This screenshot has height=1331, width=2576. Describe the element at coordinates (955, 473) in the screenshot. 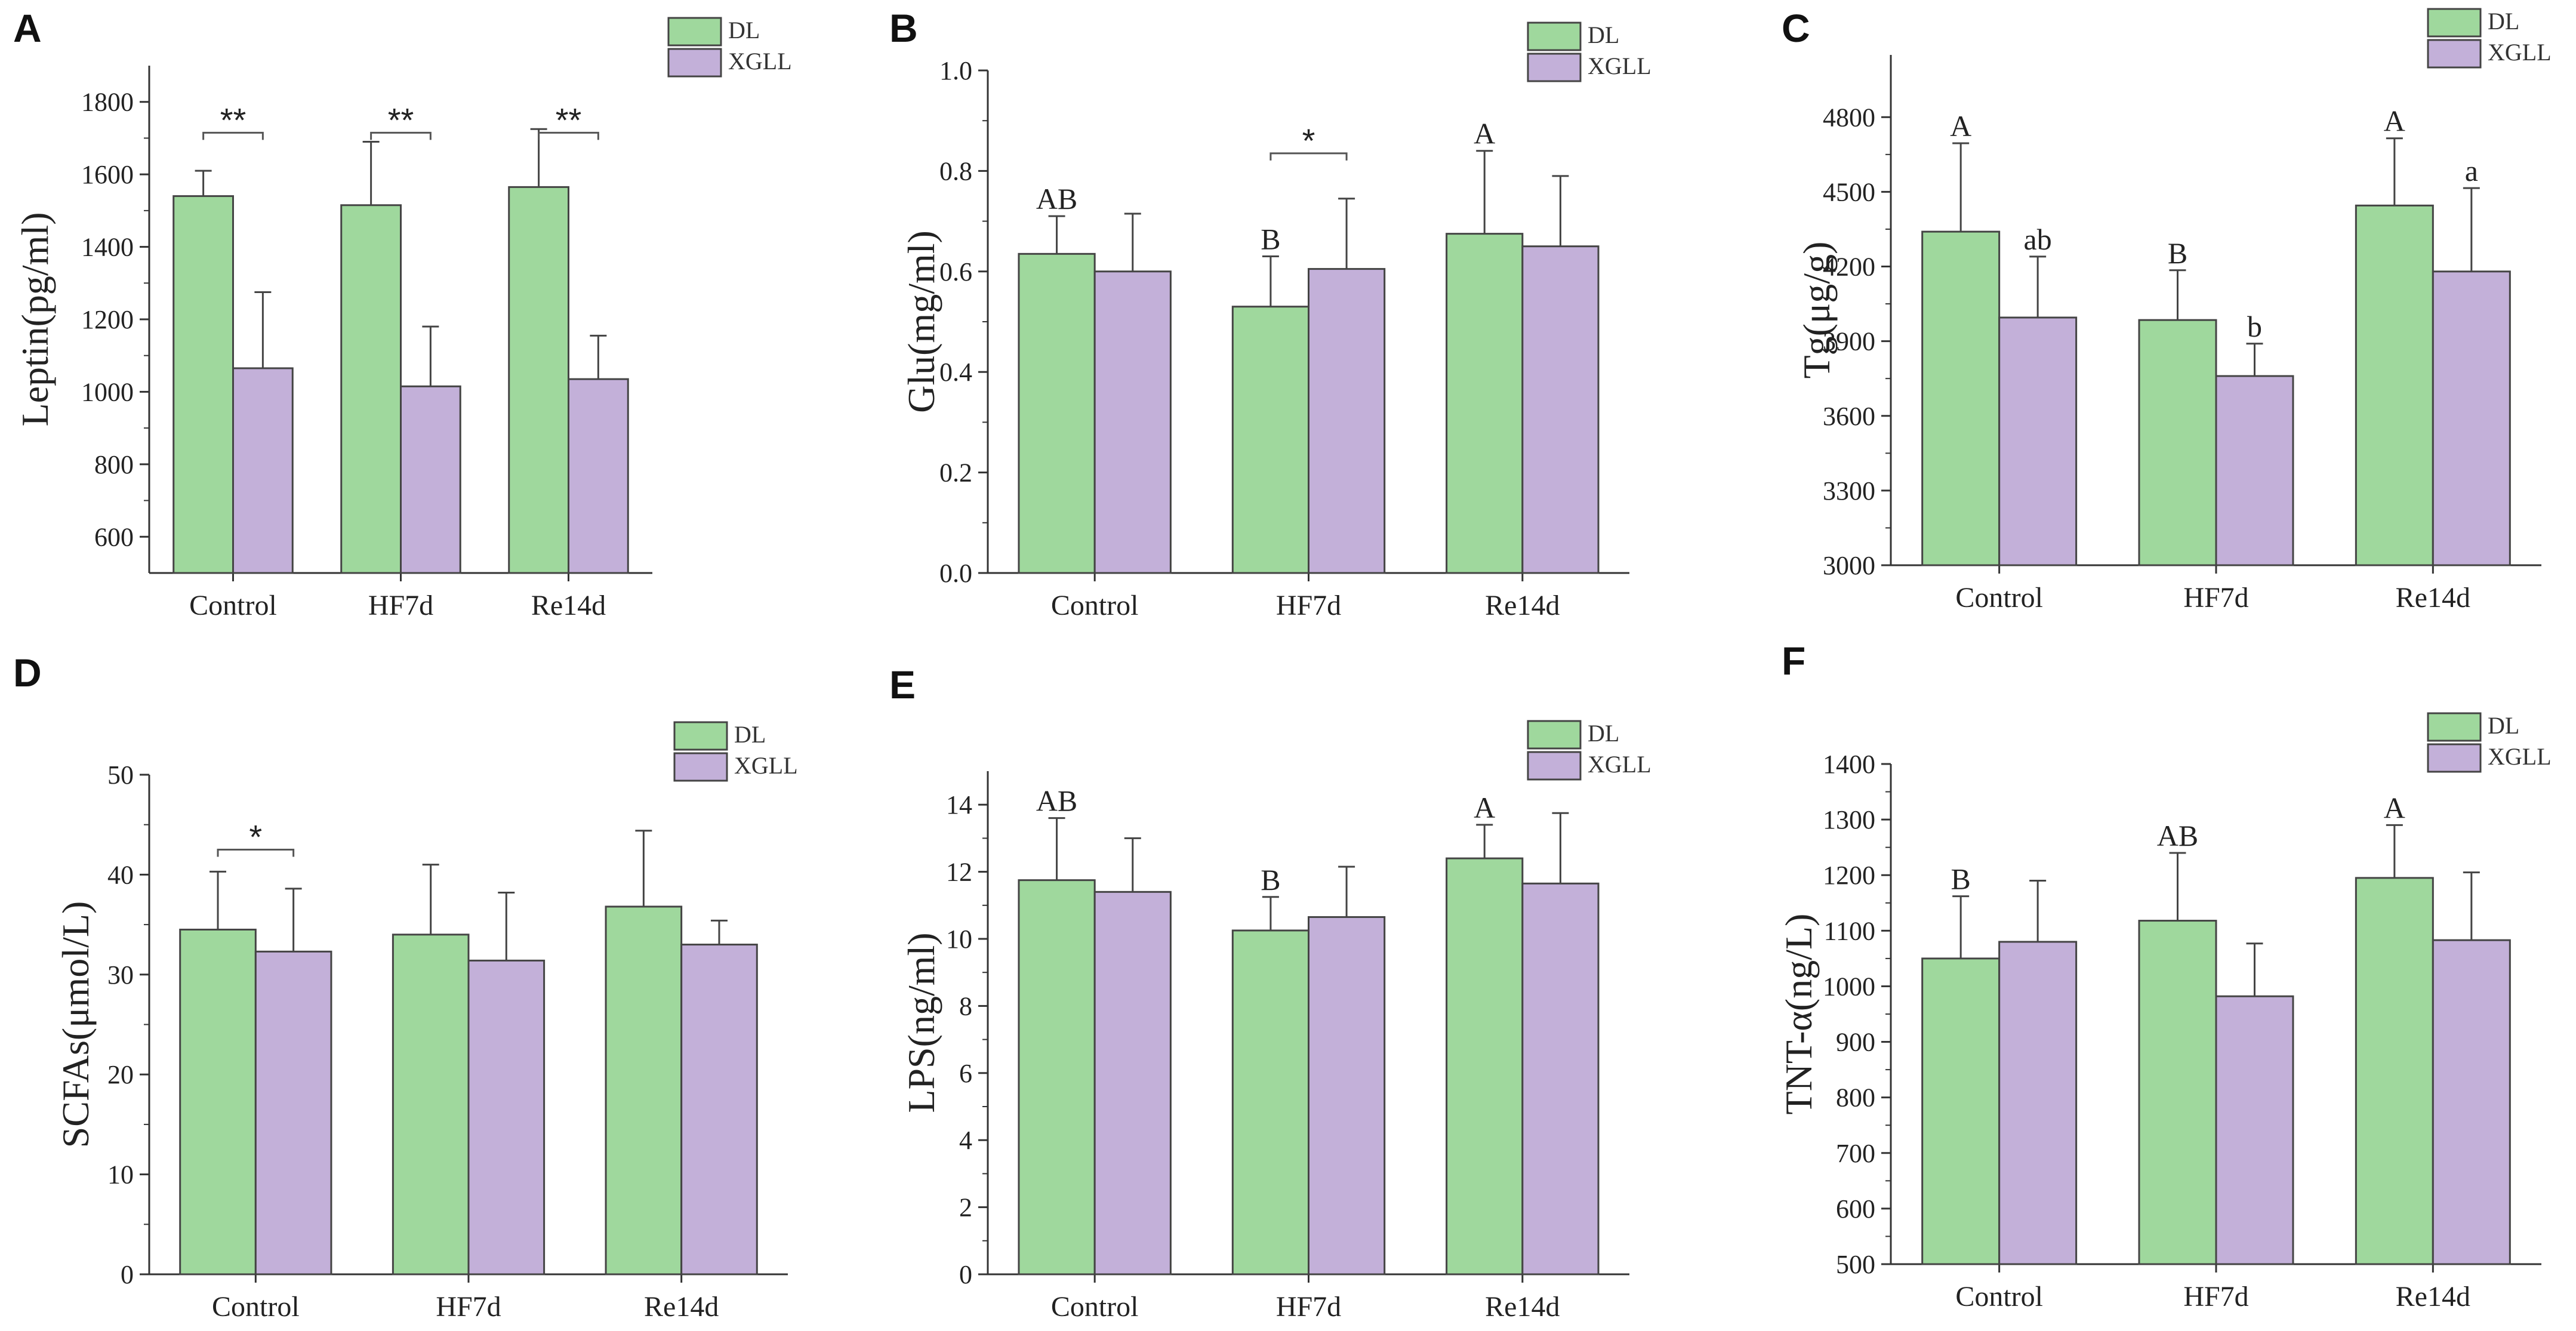

I see `y-tick-label: 0.2` at that location.